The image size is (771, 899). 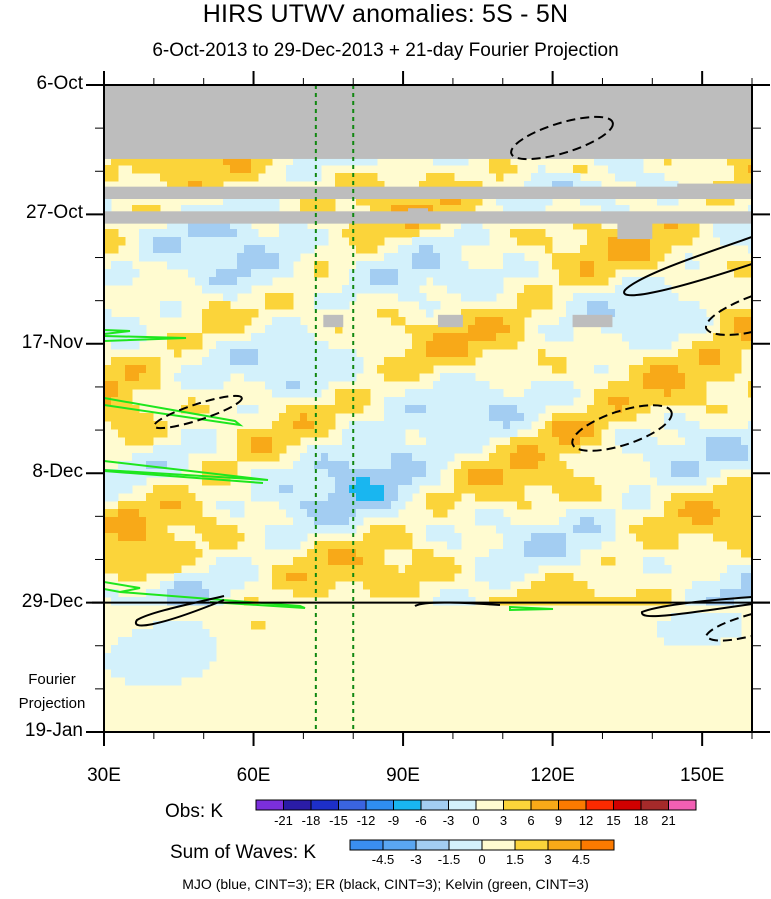 What do you see at coordinates (52, 692) in the screenshot?
I see `fourier-projection-label: Fourier Projection` at bounding box center [52, 692].